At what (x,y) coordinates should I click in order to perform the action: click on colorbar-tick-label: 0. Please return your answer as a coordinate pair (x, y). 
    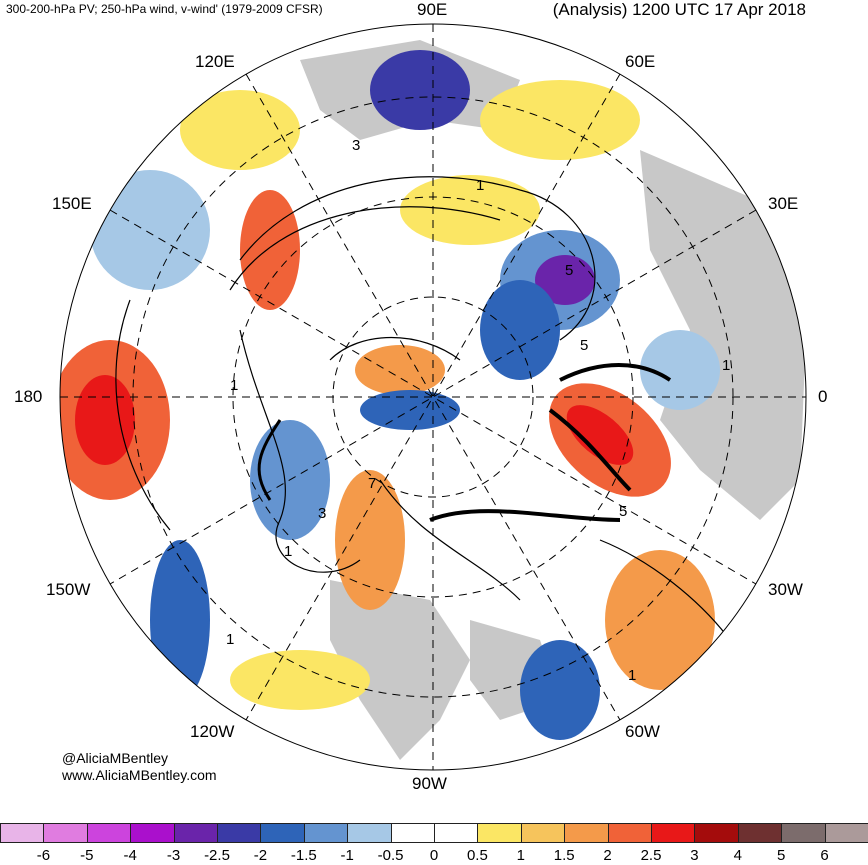
    Looking at the image, I should click on (434, 855).